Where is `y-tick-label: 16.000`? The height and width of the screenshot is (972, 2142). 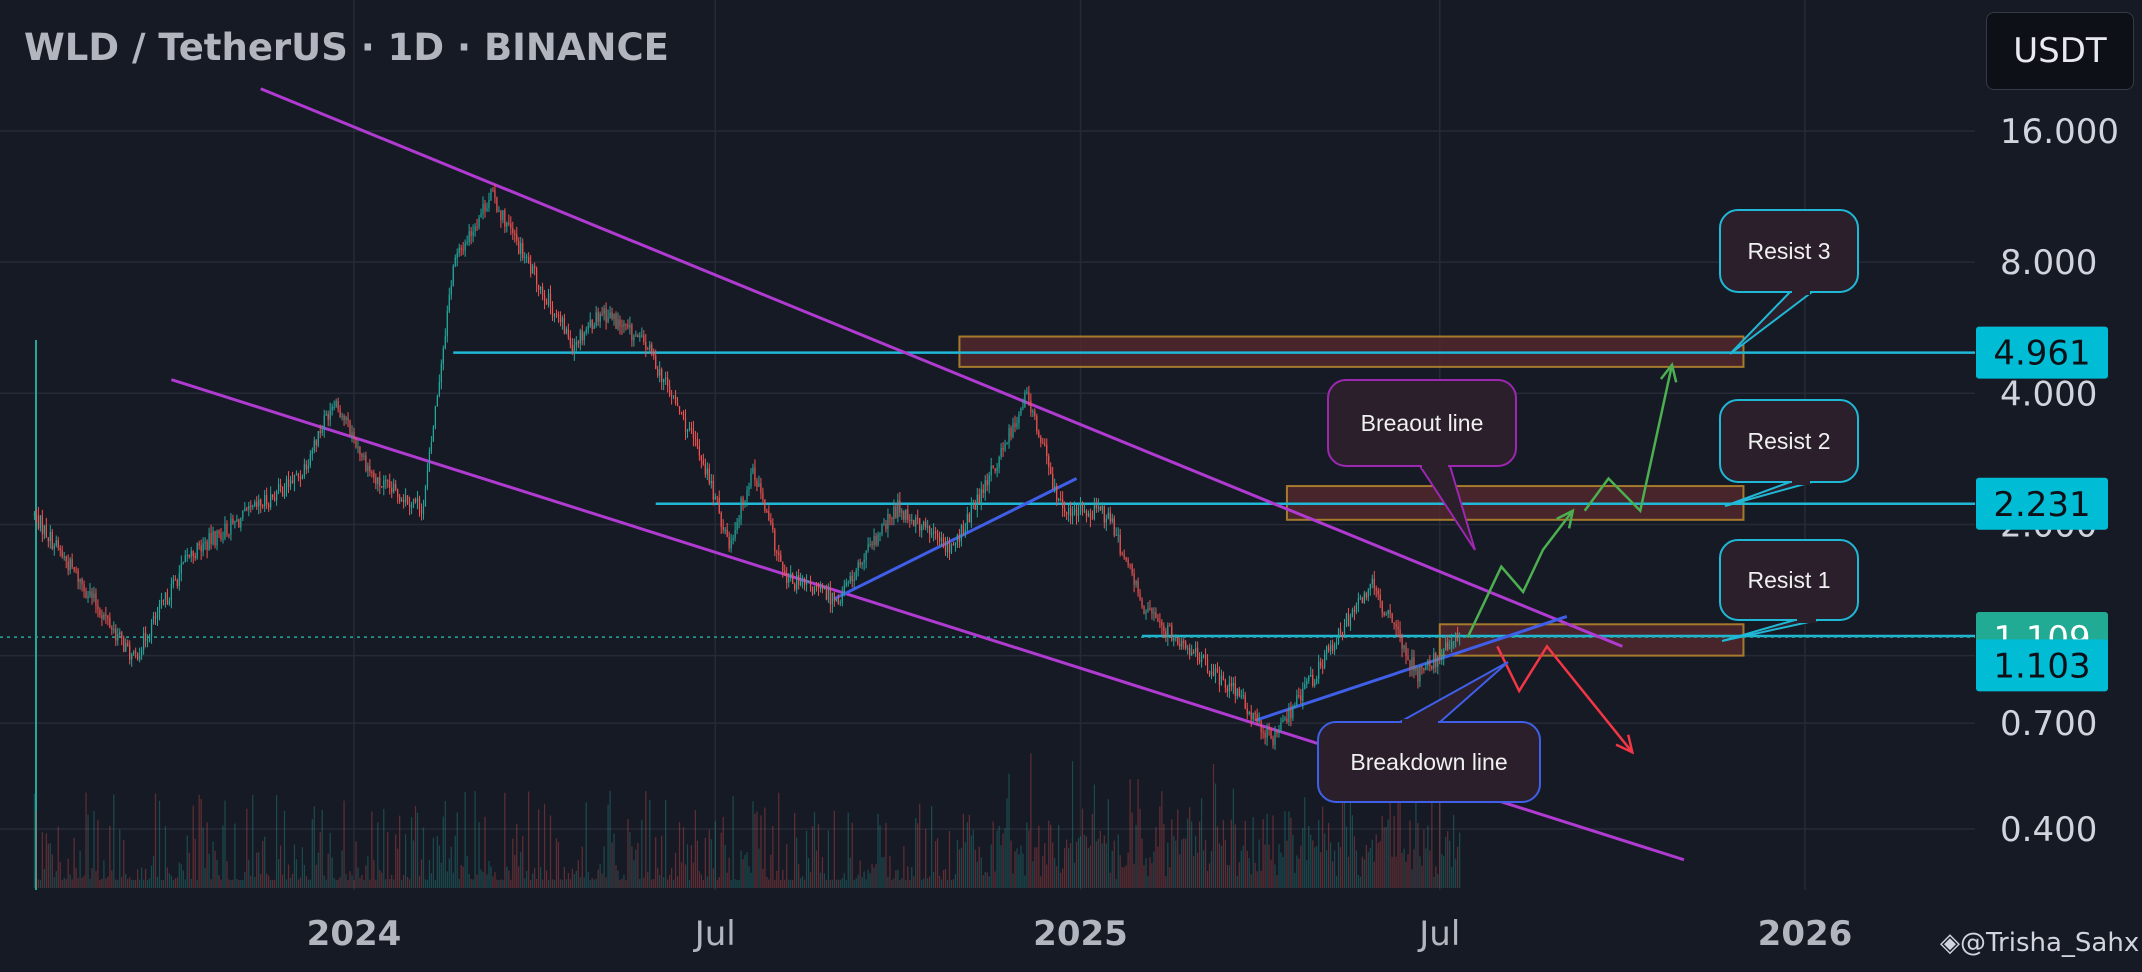
y-tick-label: 16.000 is located at coordinates (2059, 132).